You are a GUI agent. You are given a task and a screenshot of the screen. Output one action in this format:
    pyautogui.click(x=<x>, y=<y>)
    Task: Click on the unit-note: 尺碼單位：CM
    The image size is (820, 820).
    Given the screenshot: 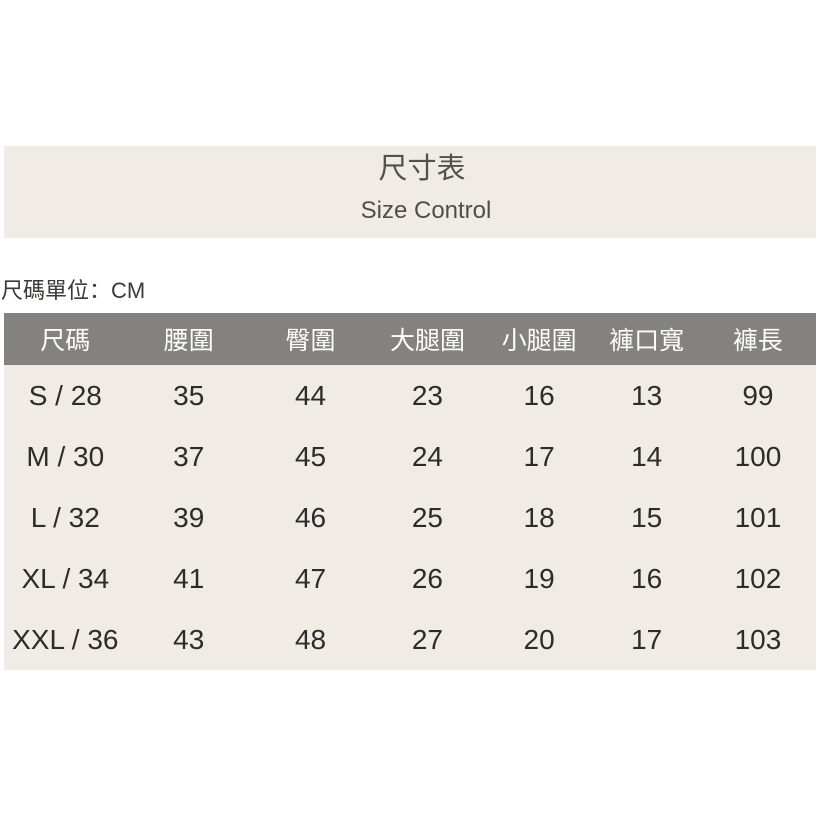 What is the action you would take?
    pyautogui.click(x=73, y=290)
    